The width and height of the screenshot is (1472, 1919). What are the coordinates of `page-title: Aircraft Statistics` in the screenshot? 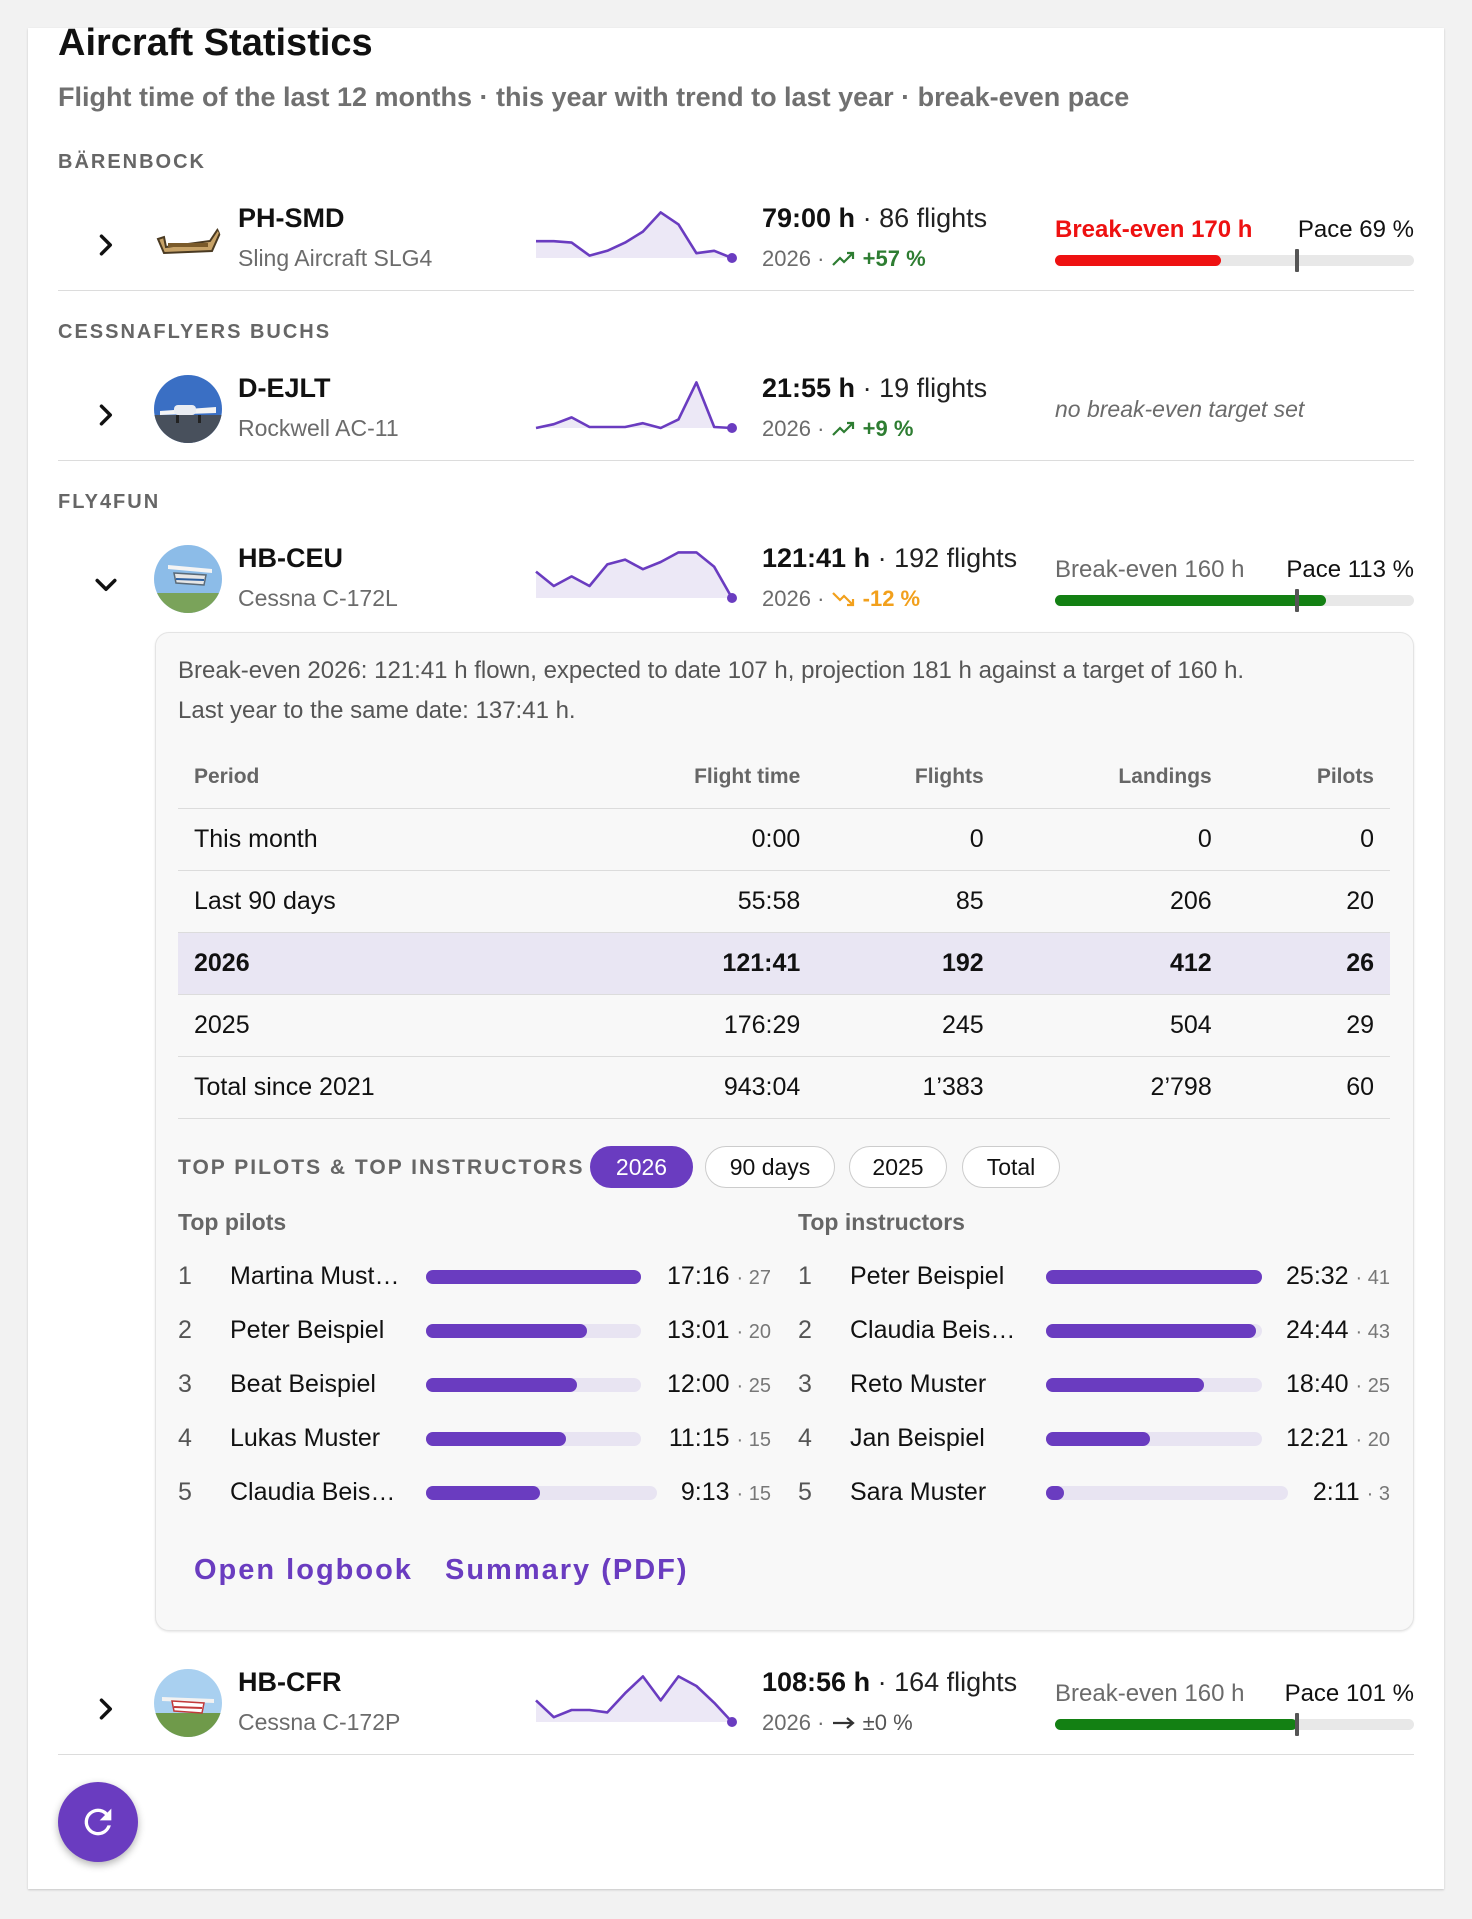 It's located at (215, 43).